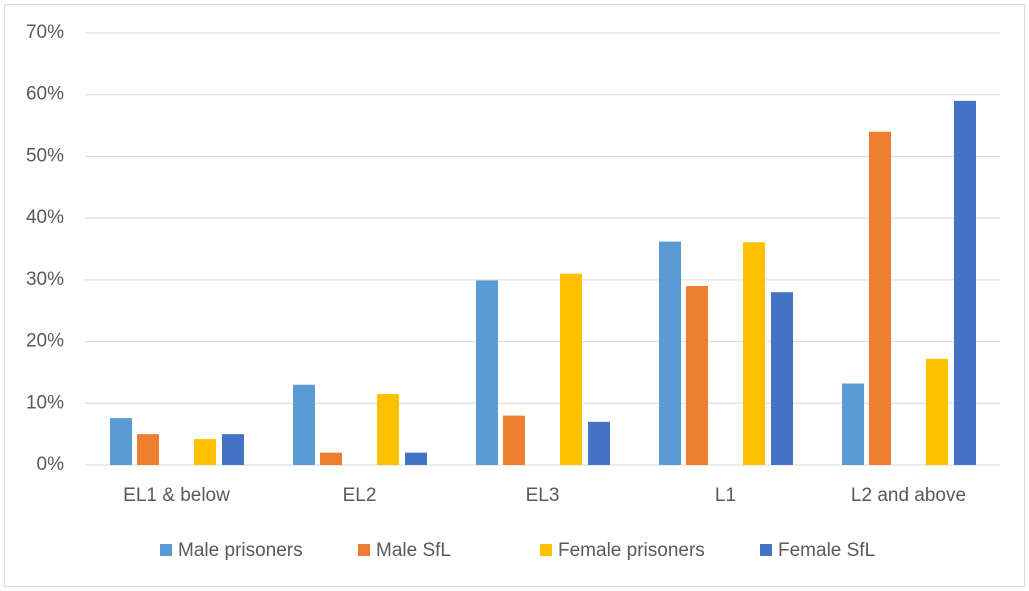  I want to click on y-tick-label: 40%, so click(45, 217).